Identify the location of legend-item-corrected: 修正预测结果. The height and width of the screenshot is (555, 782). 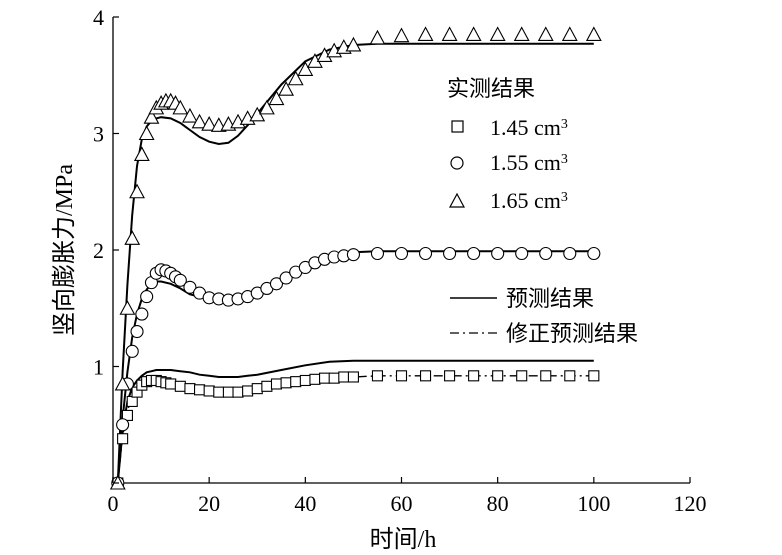
(544, 333).